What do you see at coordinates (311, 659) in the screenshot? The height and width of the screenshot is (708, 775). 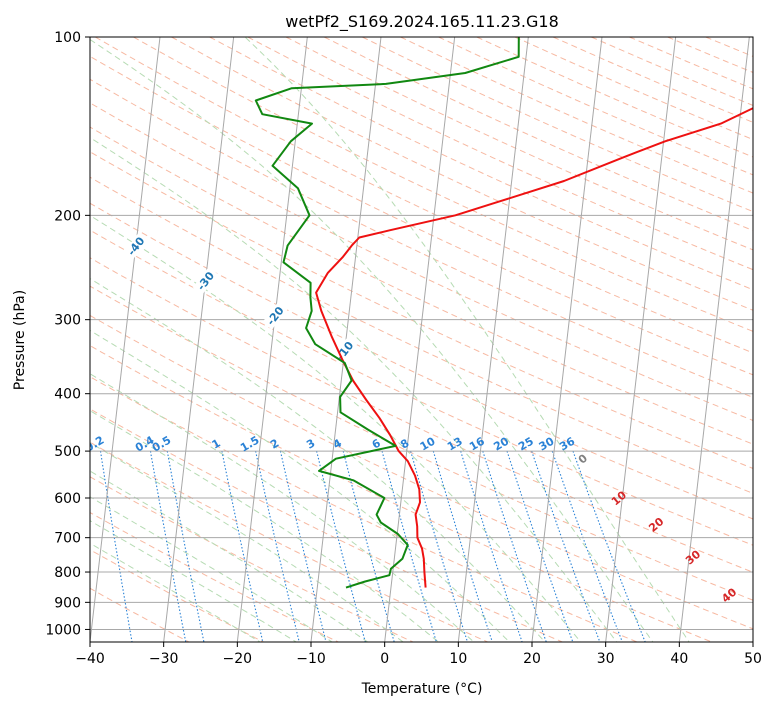 I see `x-tick-label: −10` at bounding box center [311, 659].